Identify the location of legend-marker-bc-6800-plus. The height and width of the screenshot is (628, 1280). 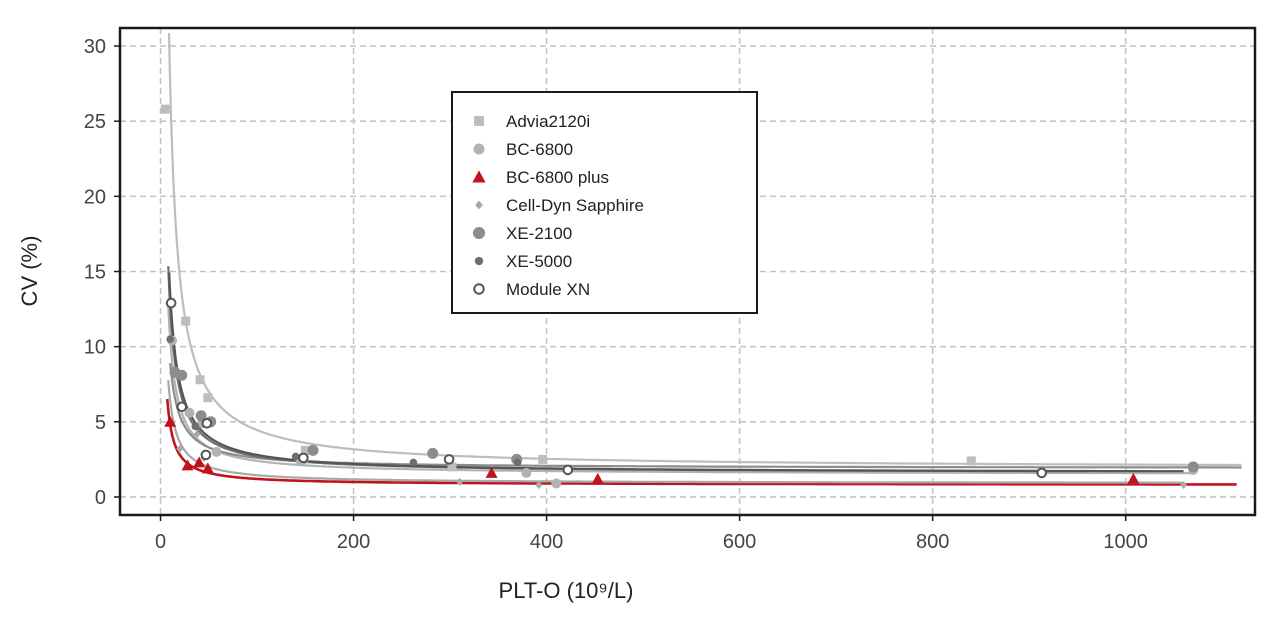
(479, 176).